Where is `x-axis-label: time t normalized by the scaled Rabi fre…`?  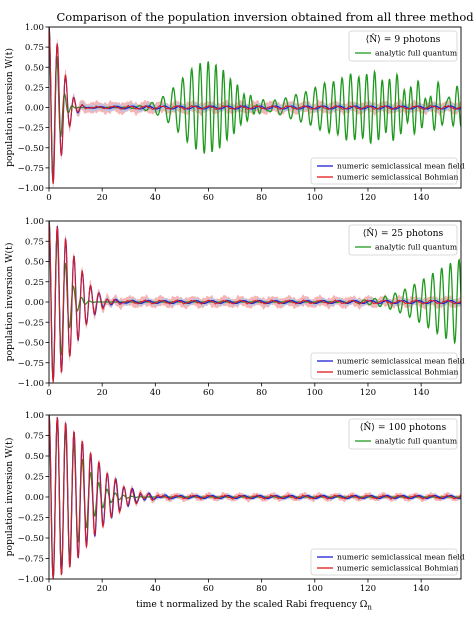
x-axis-label: time t normalized by the scaled Rabi fre… is located at coordinates (254, 605).